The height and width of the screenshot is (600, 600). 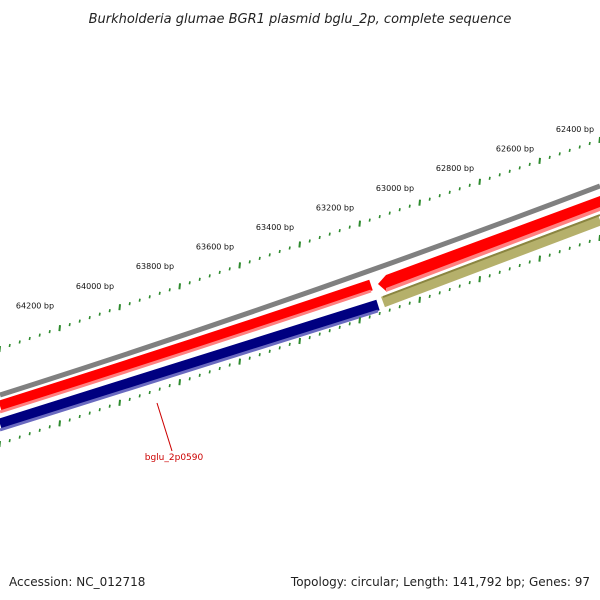 I want to click on tick-label: 62400 bp, so click(x=575, y=129).